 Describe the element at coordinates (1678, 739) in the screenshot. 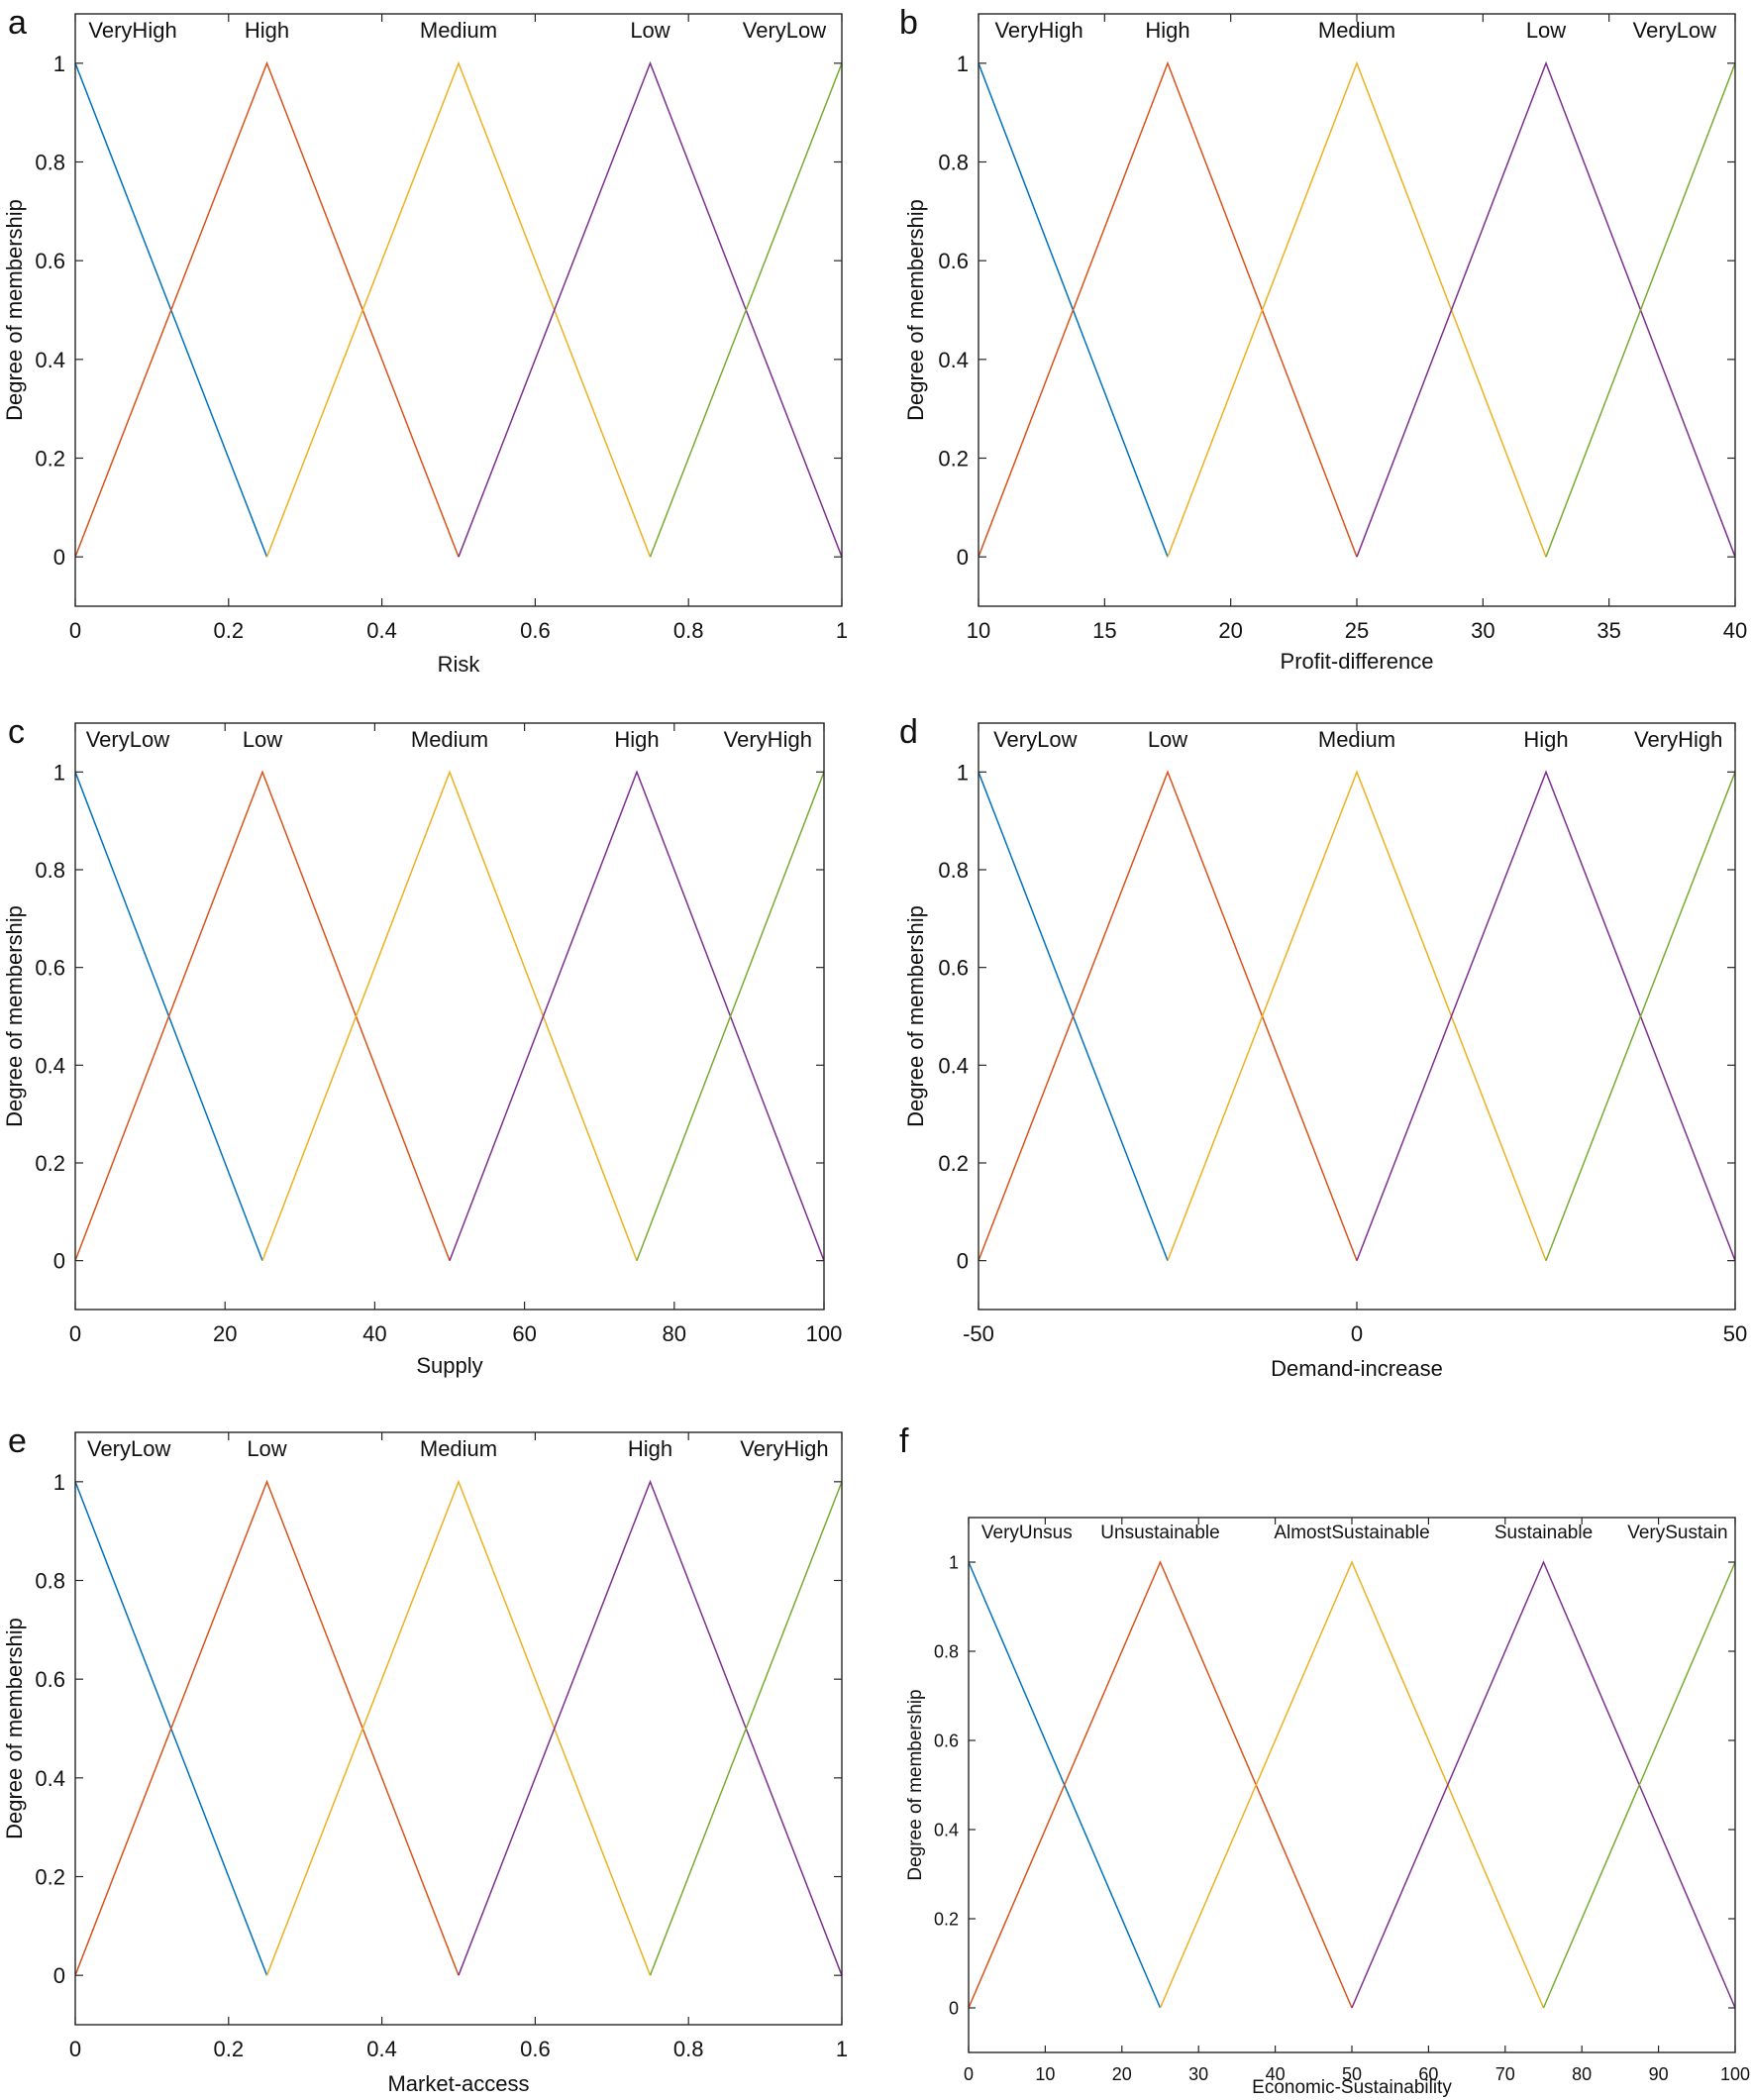

I see `panel-d-mf-label: VeryHigh` at that location.